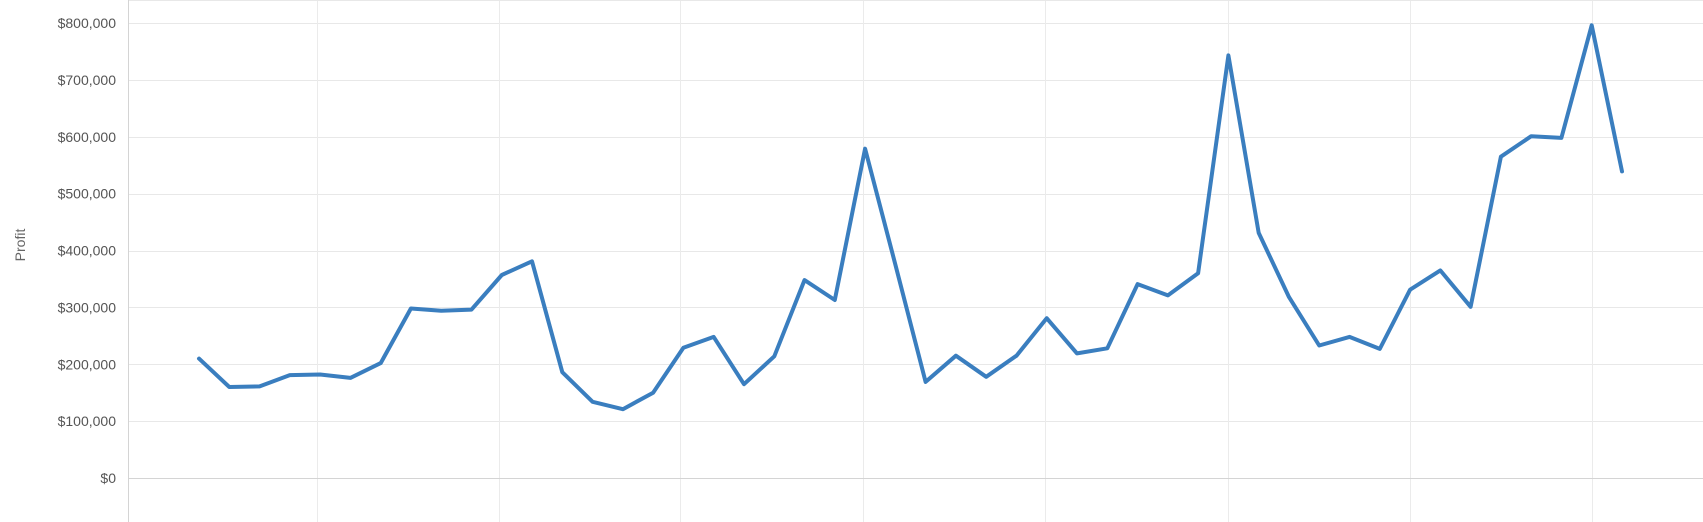 The height and width of the screenshot is (522, 1703). Describe the element at coordinates (87, 194) in the screenshot. I see `y-tick-label: $500,000` at that location.